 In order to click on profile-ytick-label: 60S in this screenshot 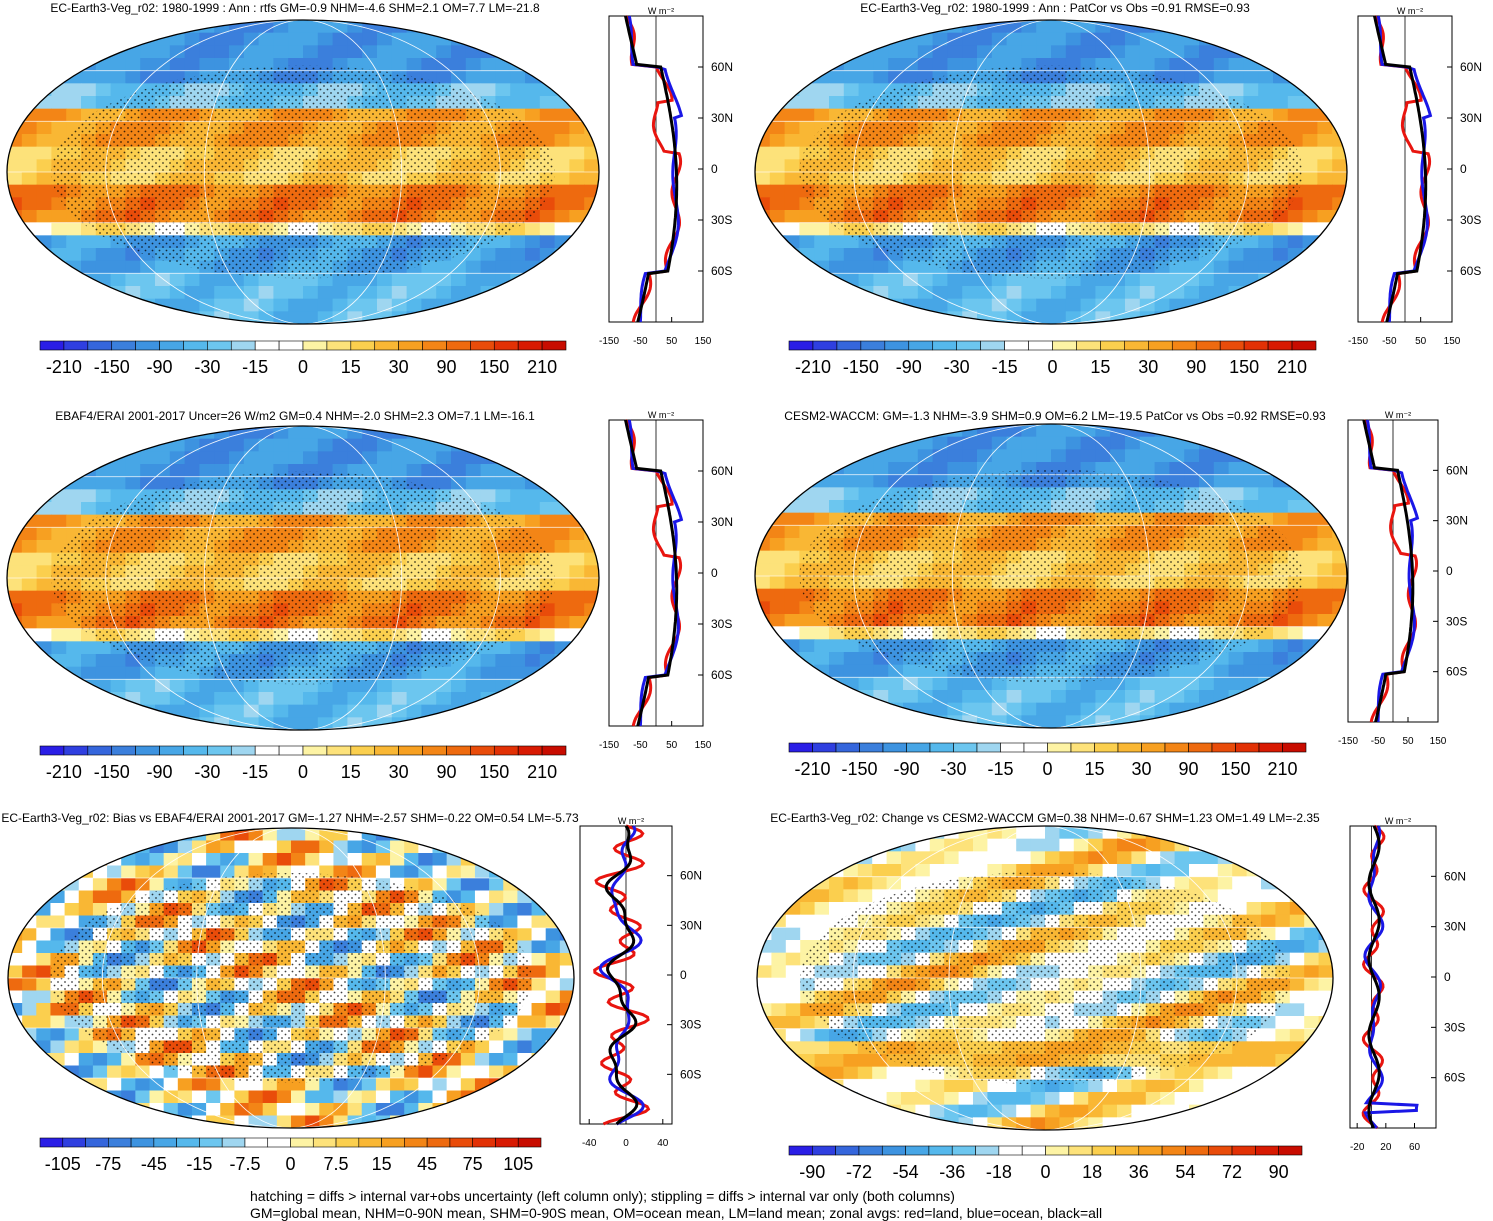, I will do `click(721, 675)`.